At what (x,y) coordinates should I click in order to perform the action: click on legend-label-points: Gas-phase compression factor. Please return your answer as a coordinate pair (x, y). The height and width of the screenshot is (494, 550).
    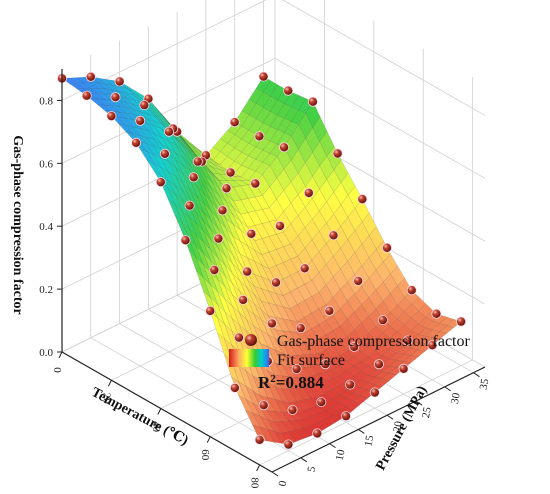
    Looking at the image, I should click on (373, 341).